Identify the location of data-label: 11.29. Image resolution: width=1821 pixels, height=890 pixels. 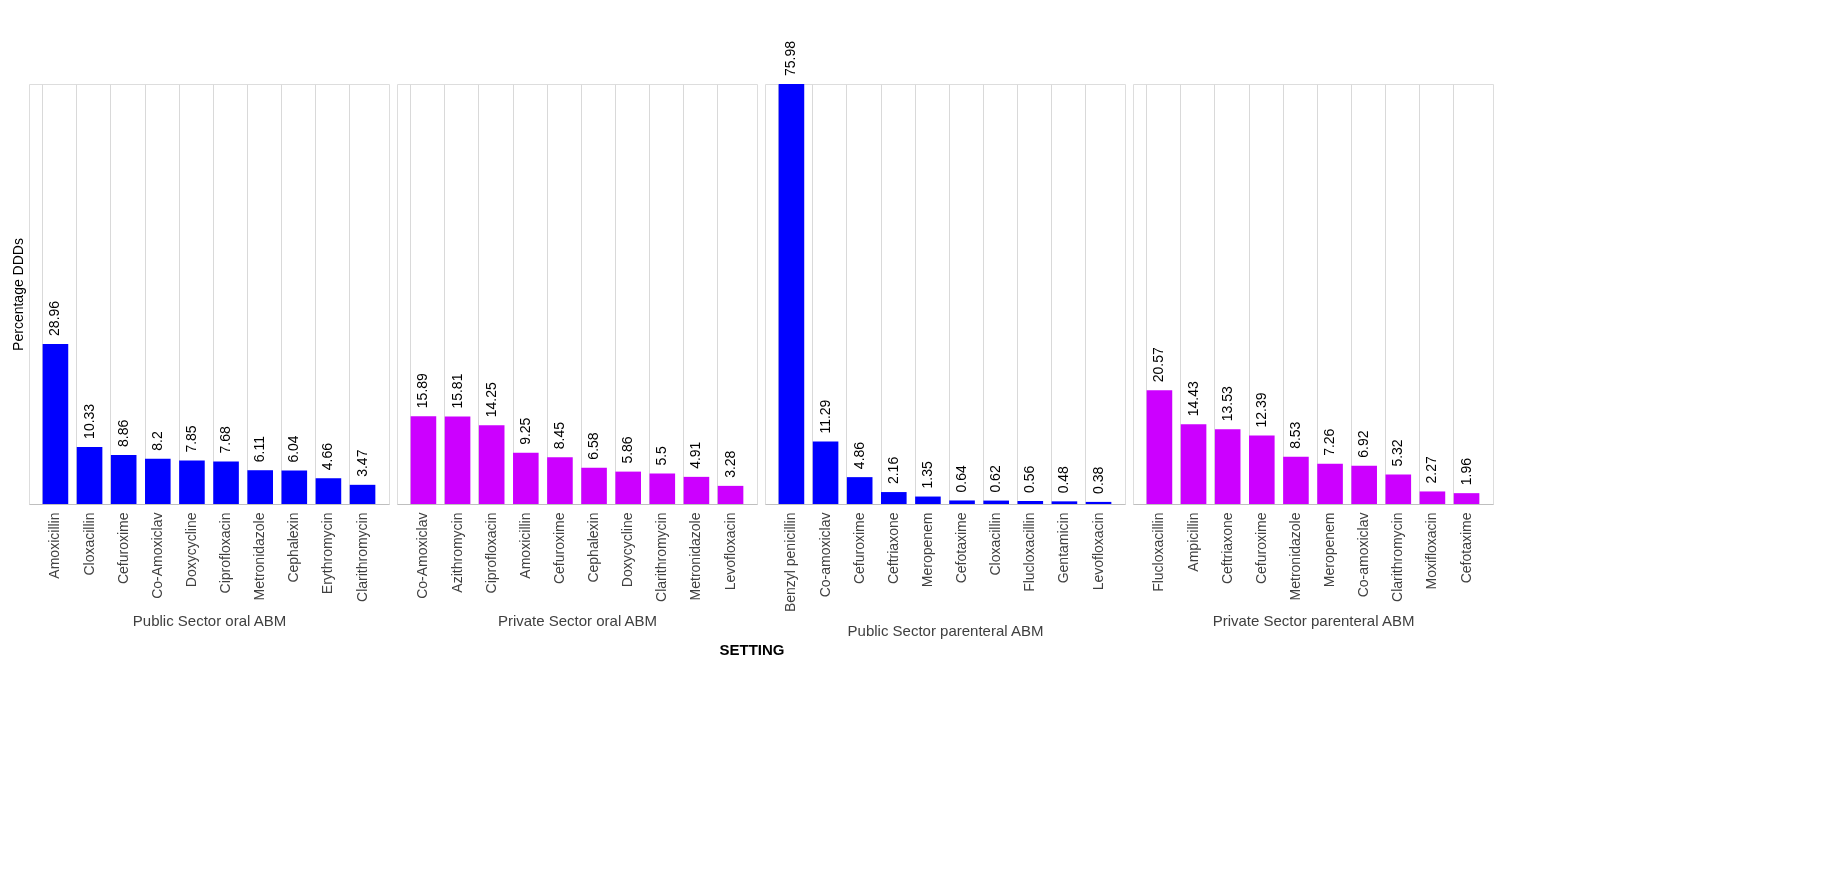
(824, 416).